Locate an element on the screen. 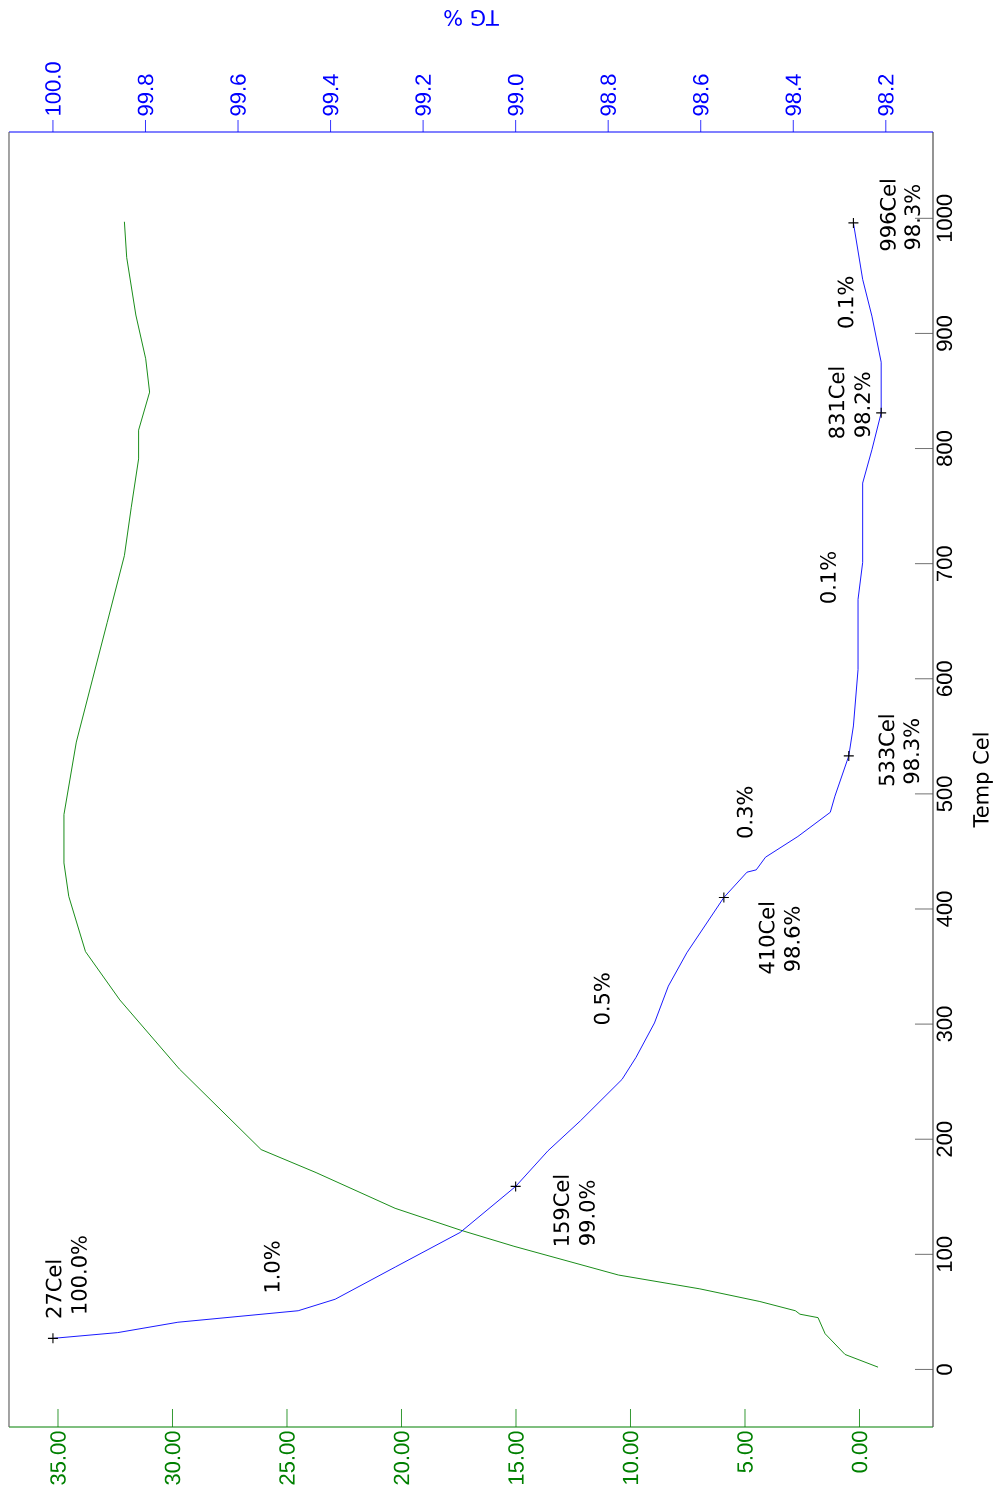 The width and height of the screenshot is (995, 1506). y-tick-label: 500 is located at coordinates (944, 794).